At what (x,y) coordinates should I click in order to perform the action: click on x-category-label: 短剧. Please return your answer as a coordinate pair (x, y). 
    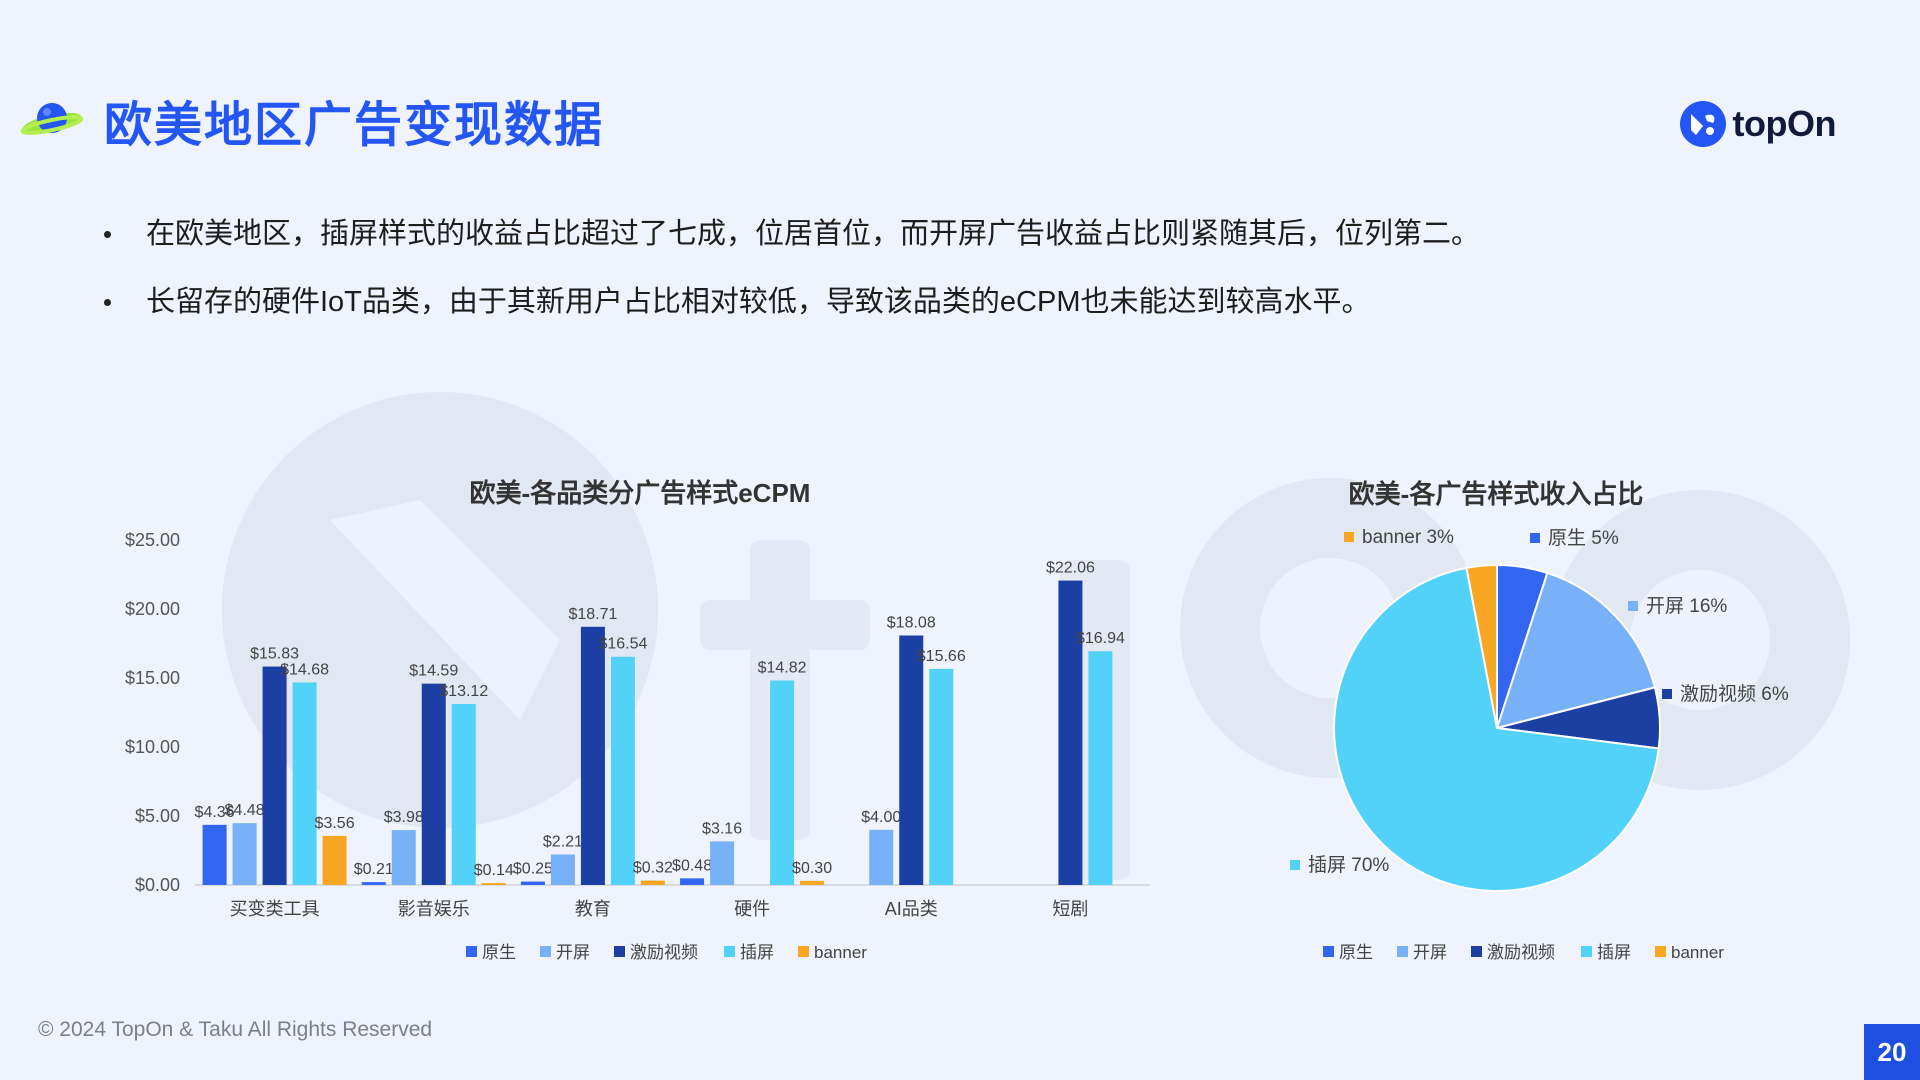
    Looking at the image, I should click on (1070, 909).